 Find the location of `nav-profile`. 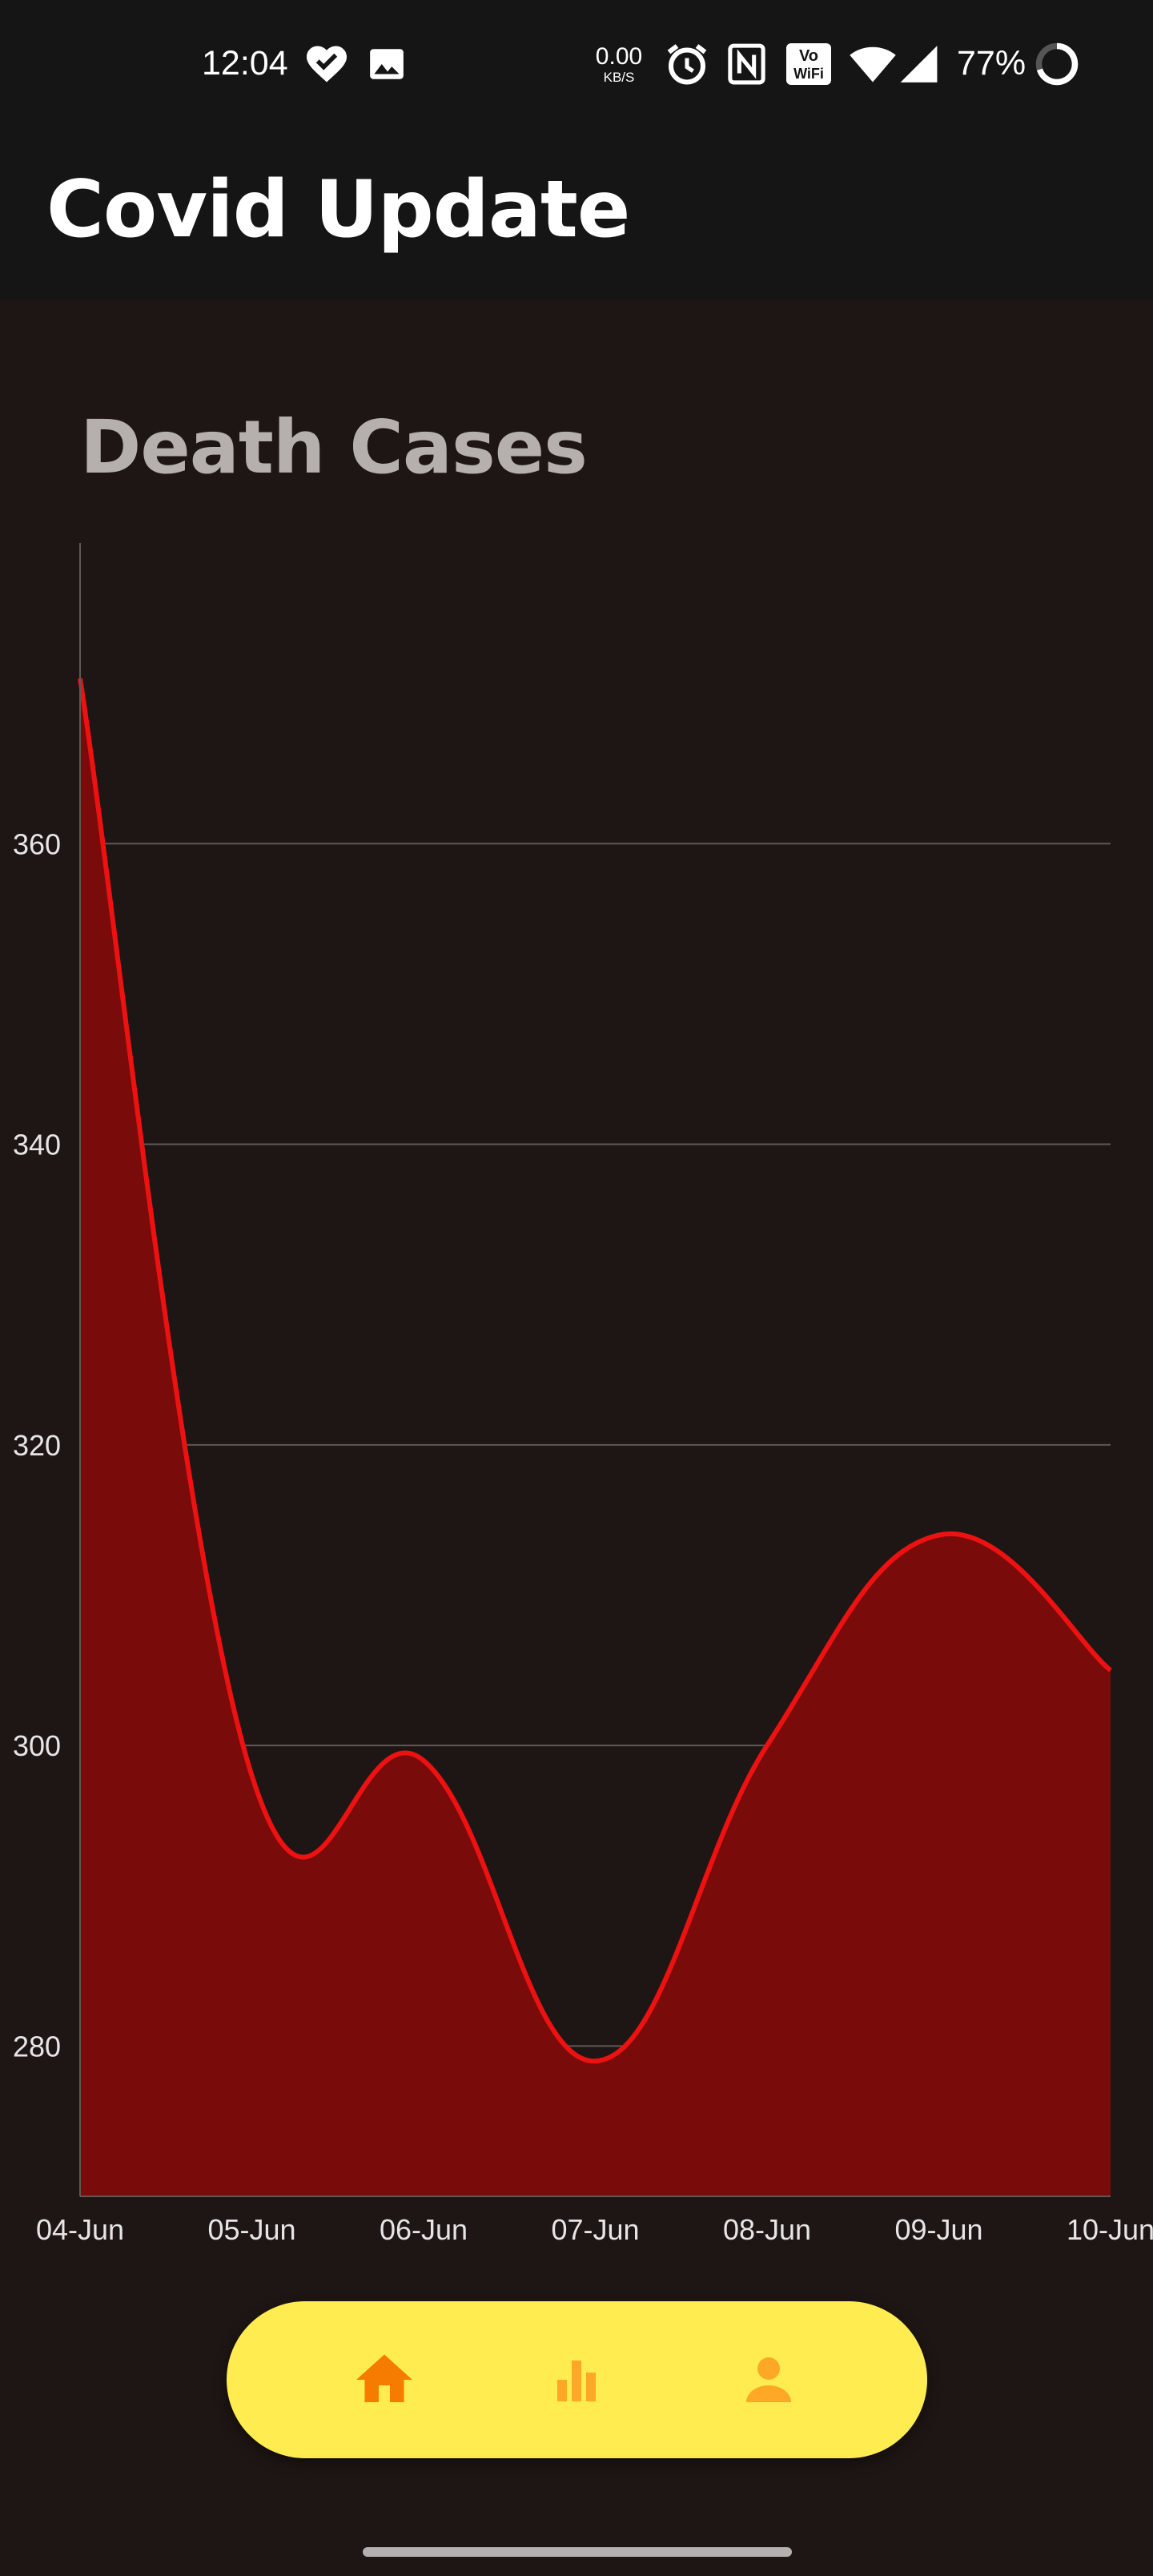

nav-profile is located at coordinates (769, 2380).